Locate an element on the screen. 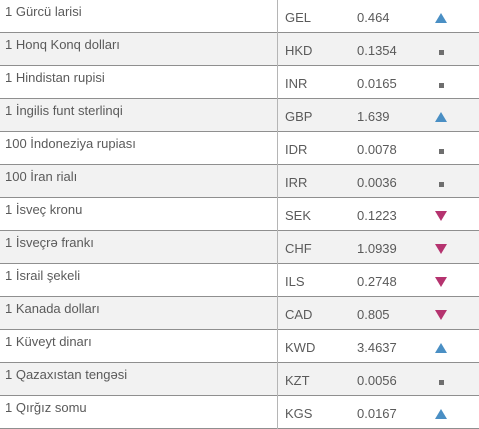 The image size is (479, 429). currency-code: KWD is located at coordinates (300, 347).